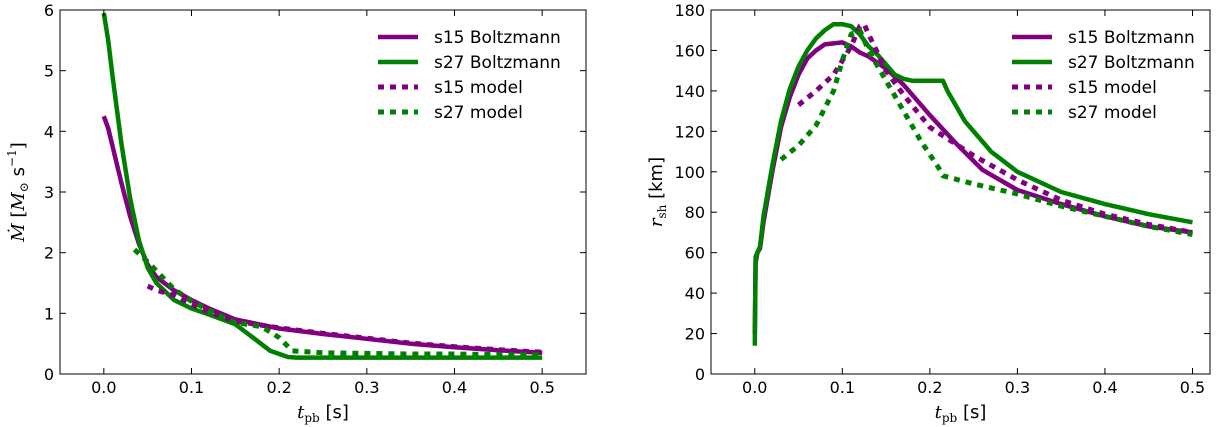 Image resolution: width=1230 pixels, height=427 pixels. Describe the element at coordinates (49, 192) in the screenshot. I see `y-tick-label: 3` at that location.